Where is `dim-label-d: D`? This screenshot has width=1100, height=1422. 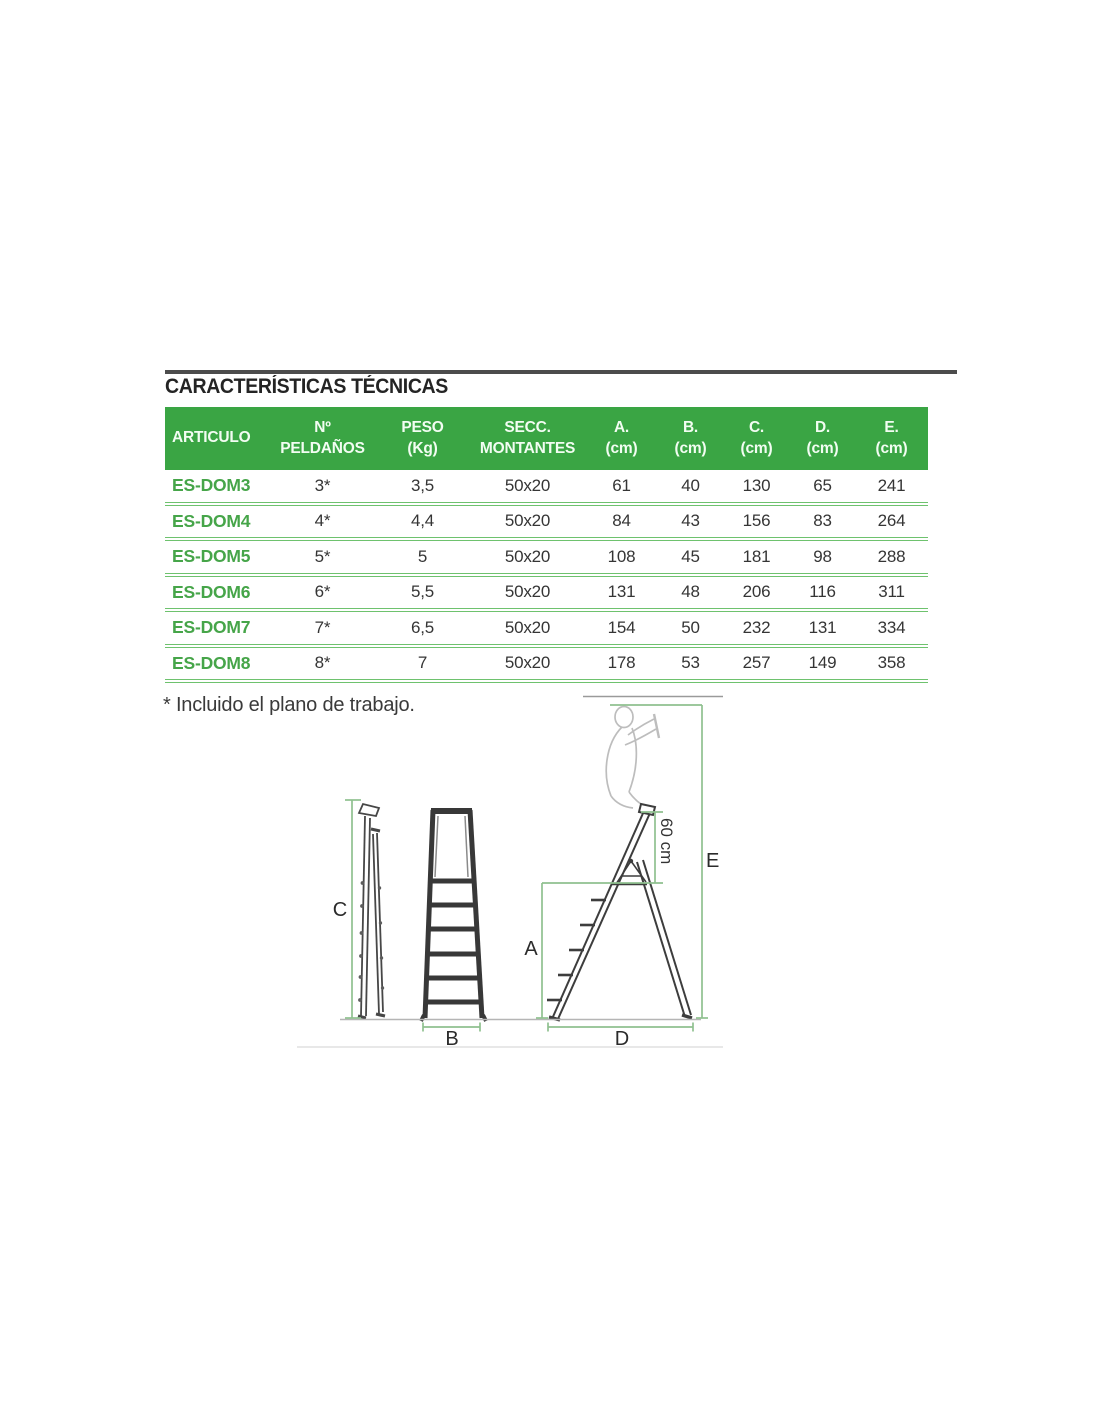 dim-label-d: D is located at coordinates (622, 1039).